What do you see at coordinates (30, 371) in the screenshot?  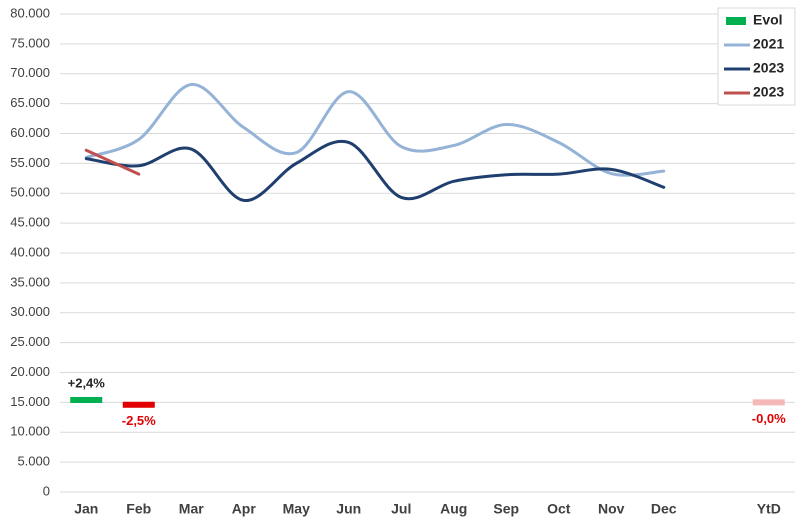 I see `y-tick-label: 20.000` at bounding box center [30, 371].